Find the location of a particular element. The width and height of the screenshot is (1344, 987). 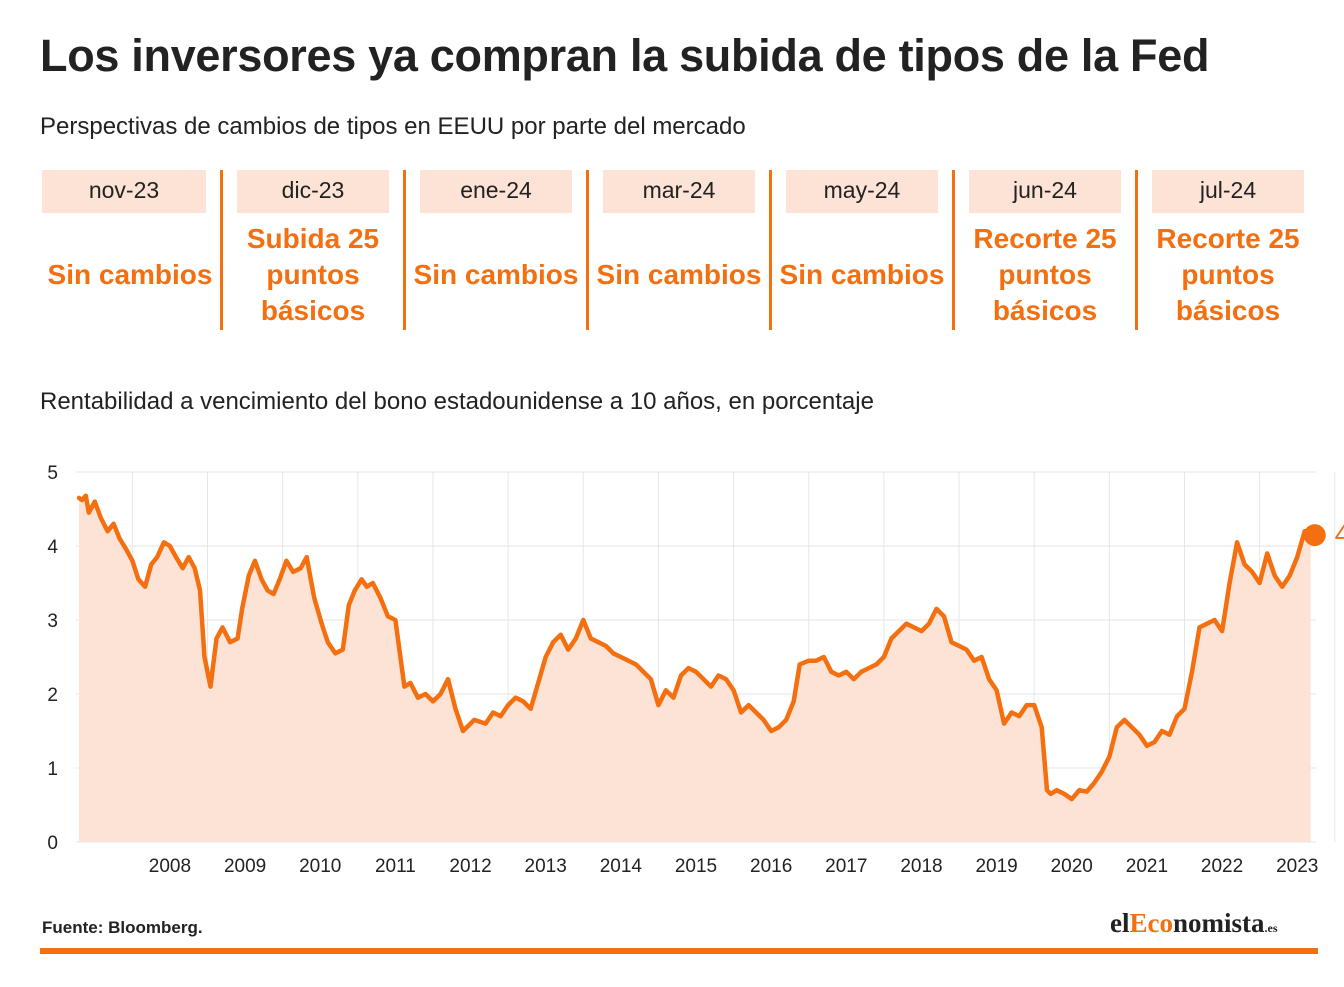

x-tick-label: 2010 is located at coordinates (320, 866).